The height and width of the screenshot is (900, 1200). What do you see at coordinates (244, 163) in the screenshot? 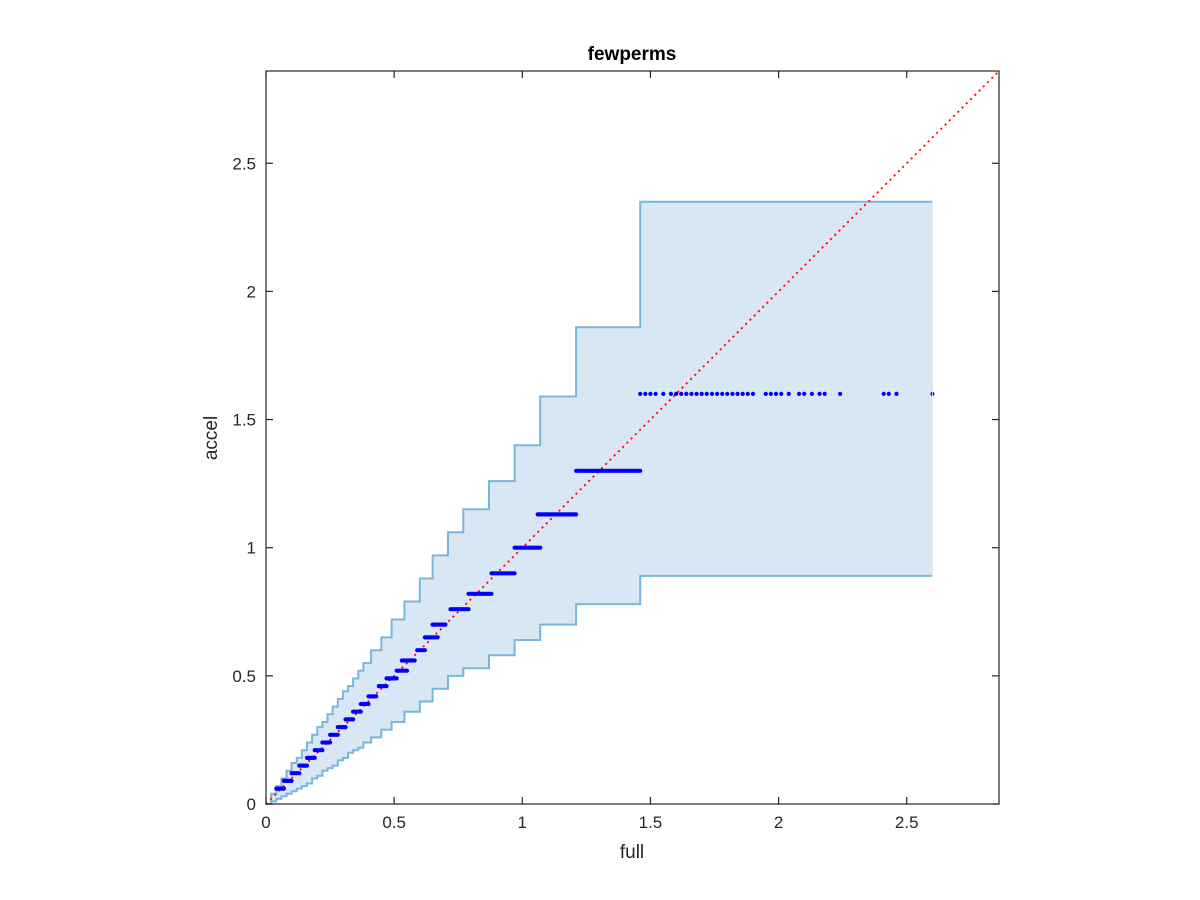
I see `y-tick-label: 2.5` at bounding box center [244, 163].